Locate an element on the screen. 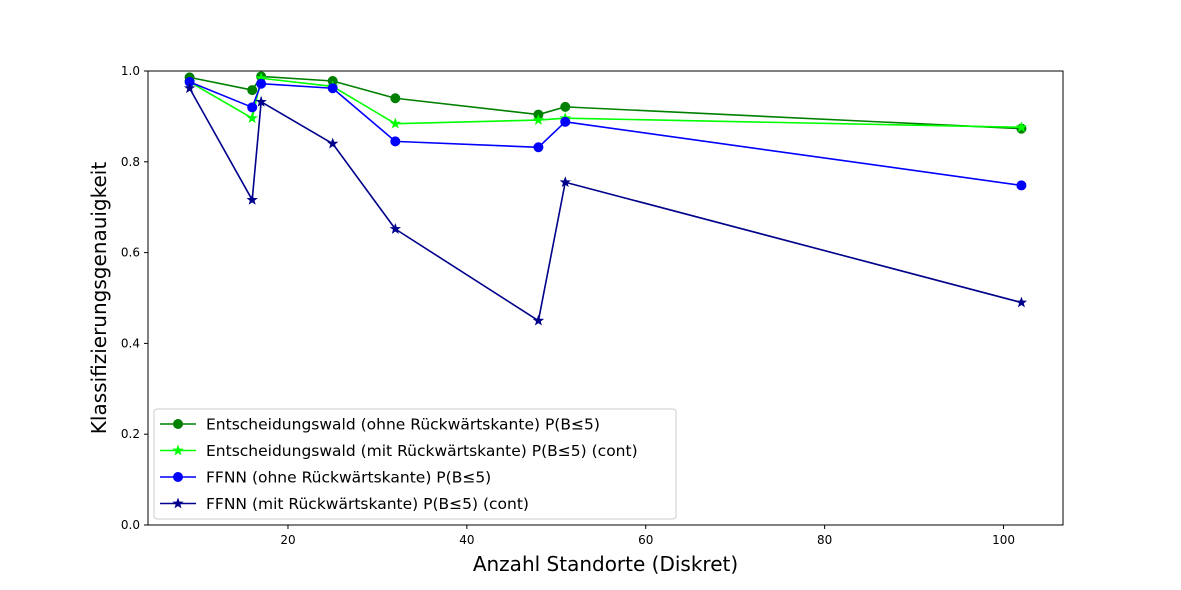 The width and height of the screenshot is (1181, 590). x-tick-label: 60 is located at coordinates (645, 540).